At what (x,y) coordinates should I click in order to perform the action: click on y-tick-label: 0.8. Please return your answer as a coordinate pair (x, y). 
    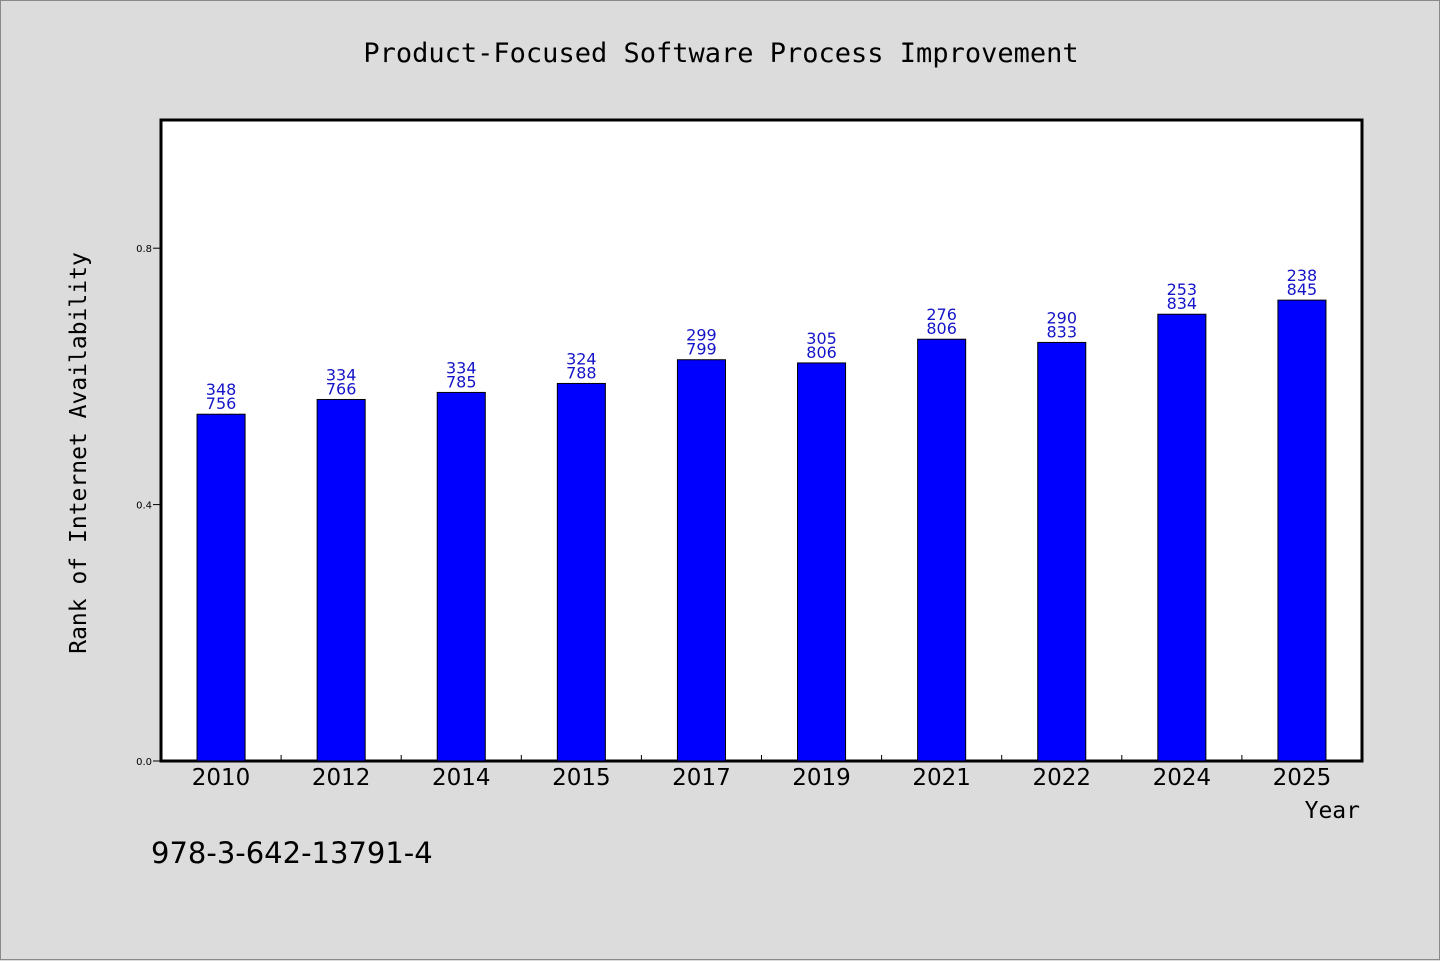
    Looking at the image, I should click on (144, 249).